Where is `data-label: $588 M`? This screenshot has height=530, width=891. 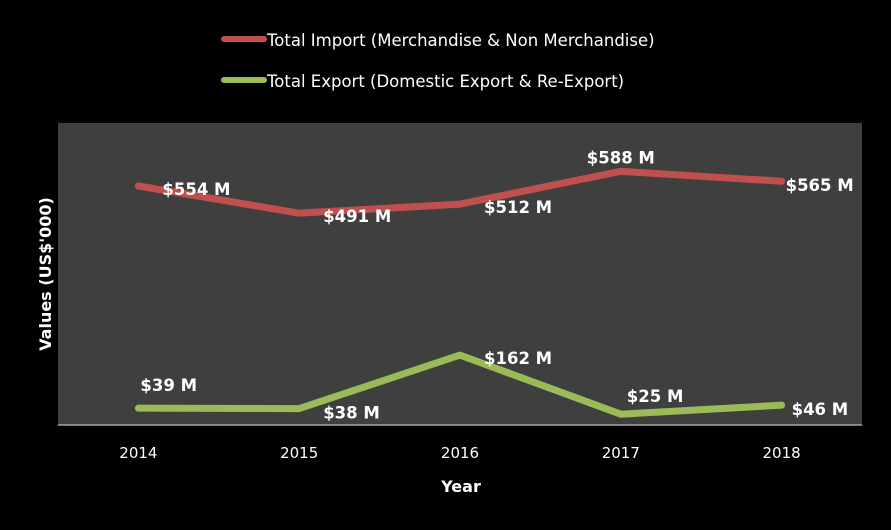
data-label: $588 M is located at coordinates (621, 157).